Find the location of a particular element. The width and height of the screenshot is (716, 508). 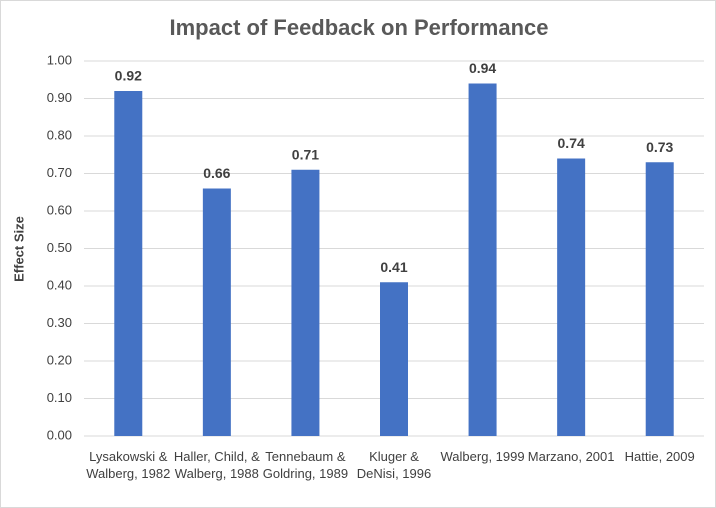

chart-title: Impact of Feedback on Performance is located at coordinates (359, 27).